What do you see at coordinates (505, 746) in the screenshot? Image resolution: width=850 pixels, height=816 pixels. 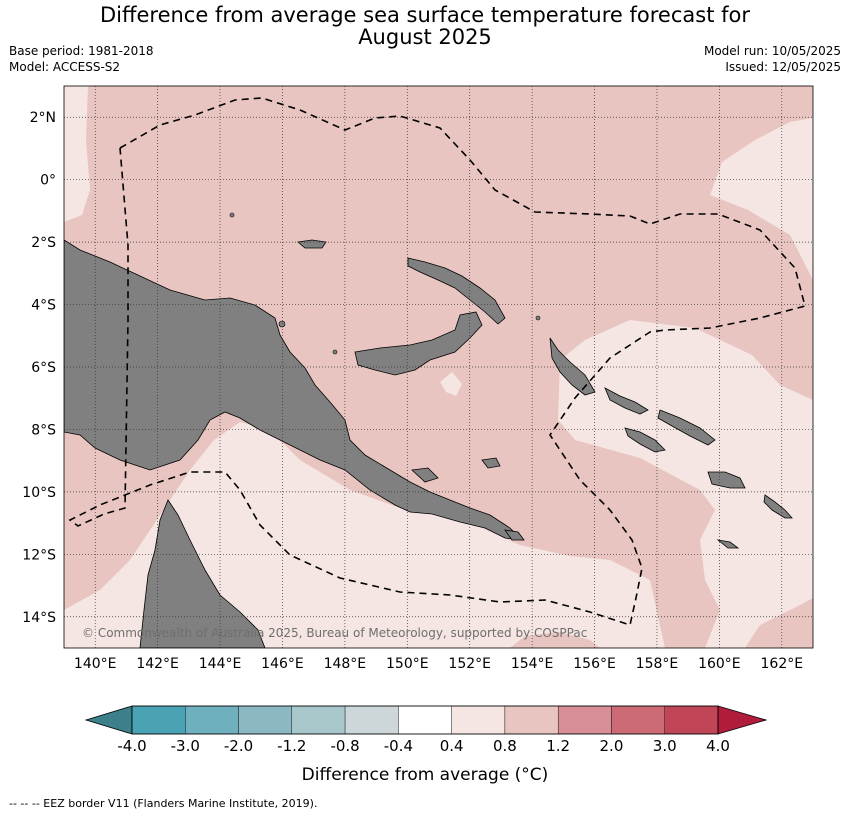 I see `colorbar-tick-label: 0.8` at bounding box center [505, 746].